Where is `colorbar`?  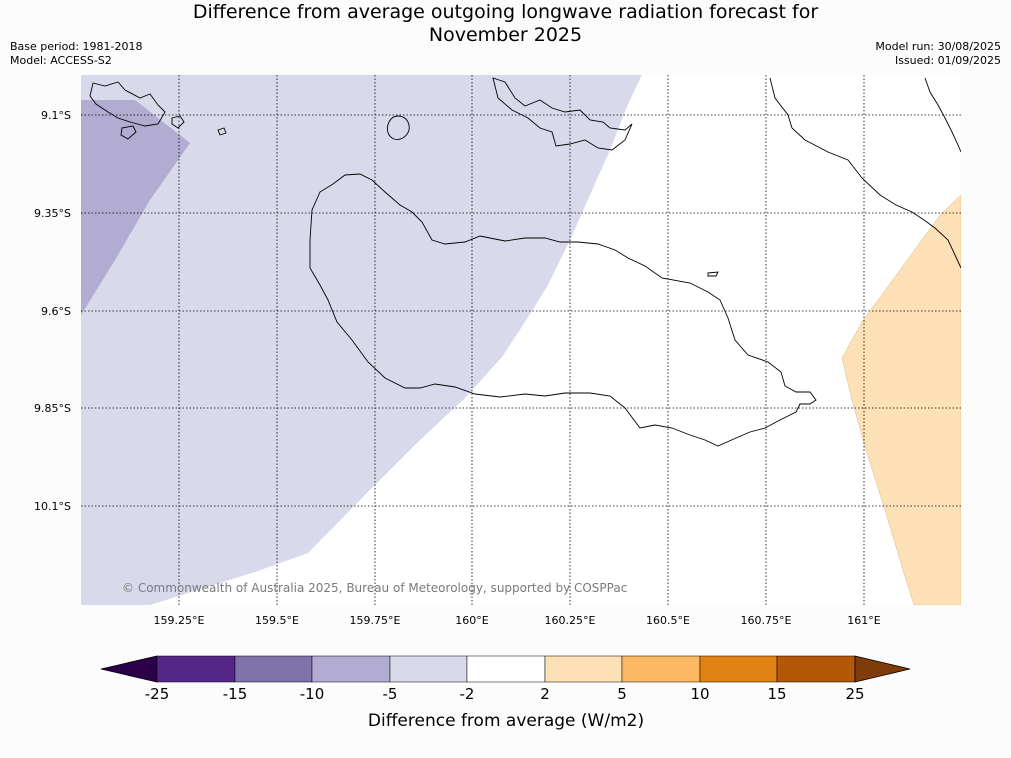
colorbar is located at coordinates (505, 669).